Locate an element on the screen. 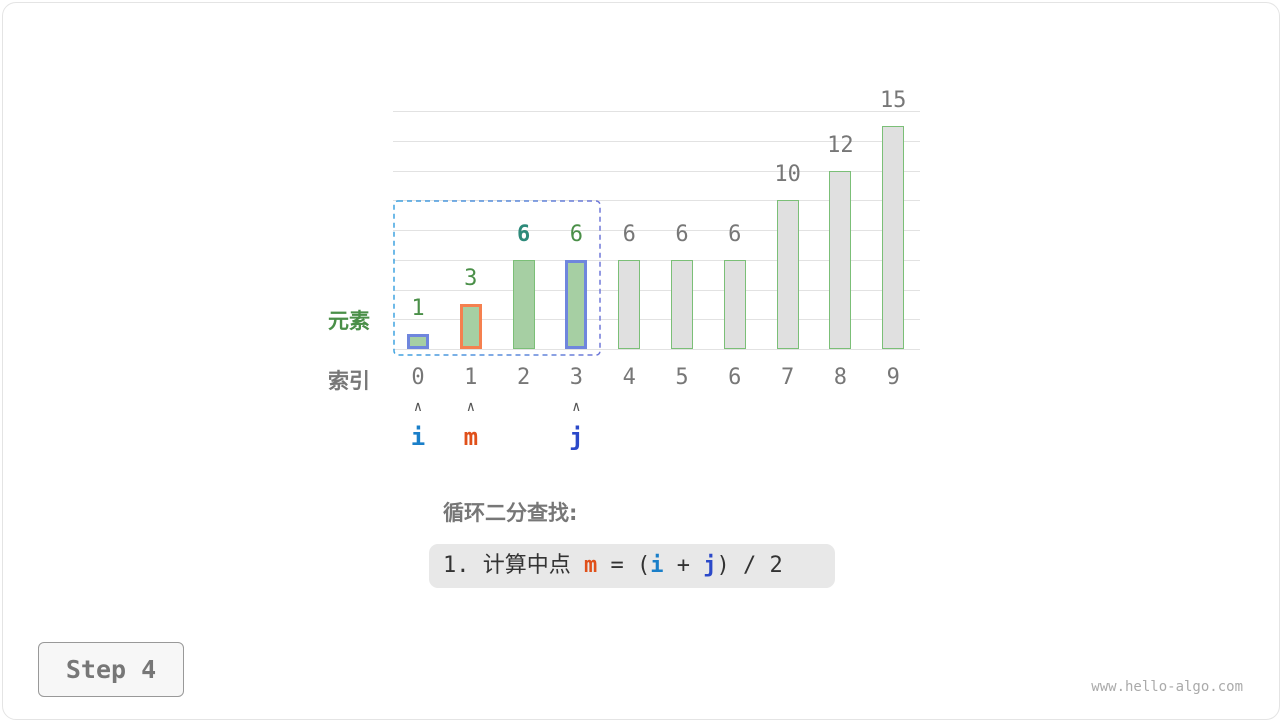 The height and width of the screenshot is (722, 1280). formula-plus: + is located at coordinates (683, 565).